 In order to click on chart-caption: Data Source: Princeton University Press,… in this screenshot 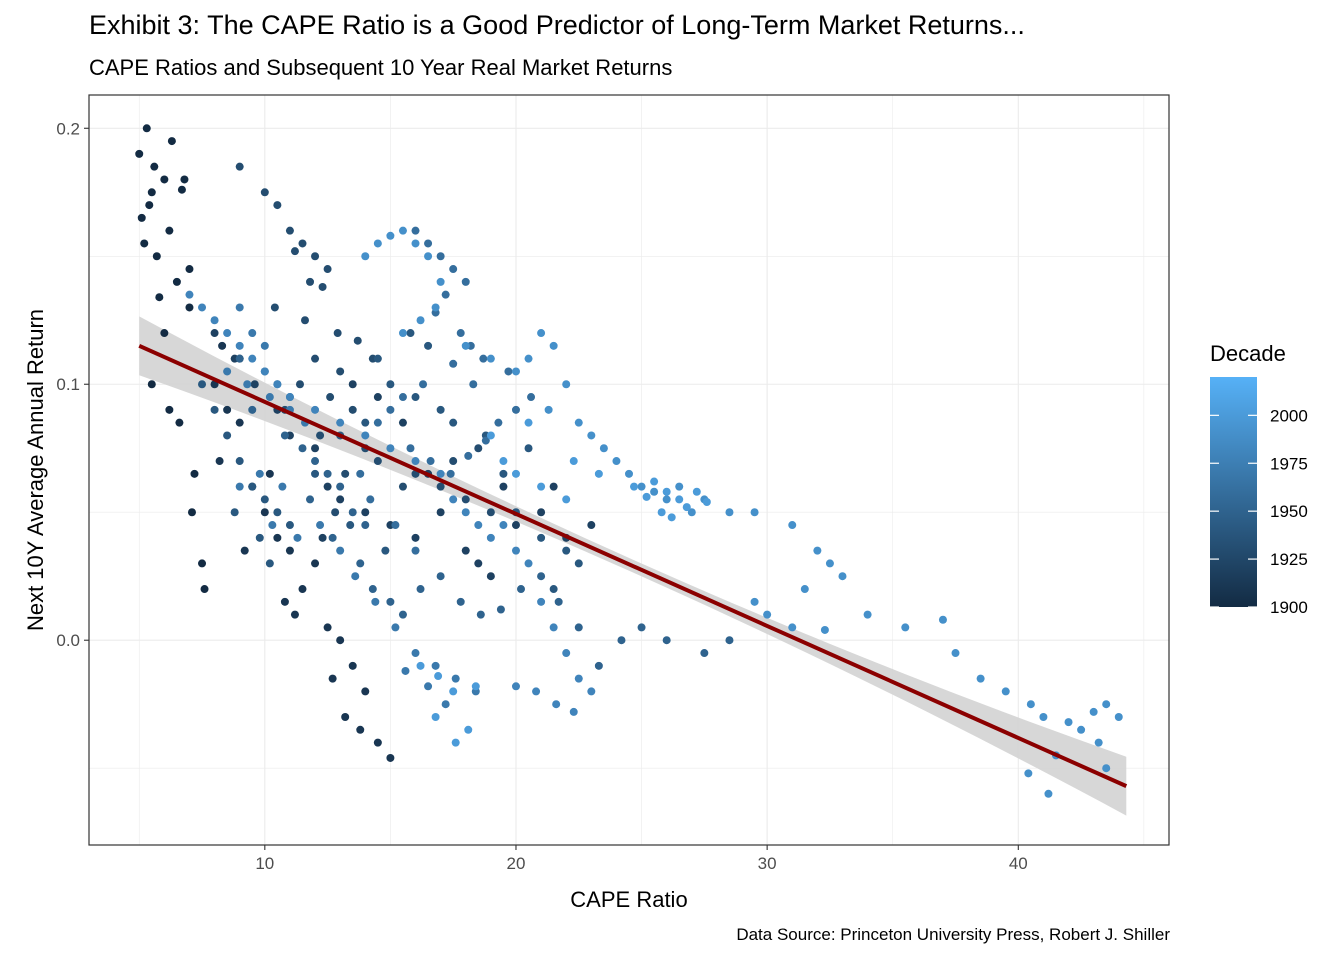, I will do `click(953, 934)`.